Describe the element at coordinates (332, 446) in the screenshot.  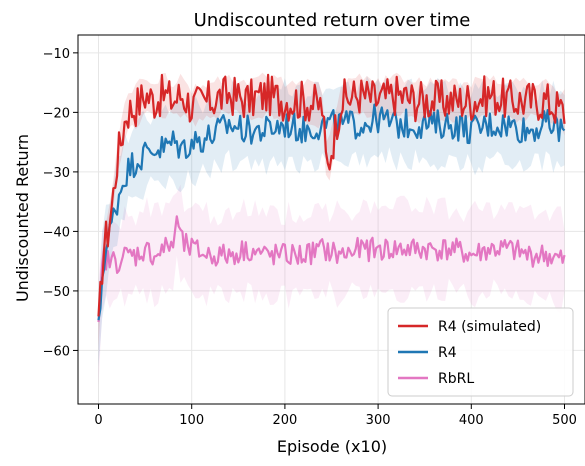
I see `x-axis-title: Episode (x10)` at that location.